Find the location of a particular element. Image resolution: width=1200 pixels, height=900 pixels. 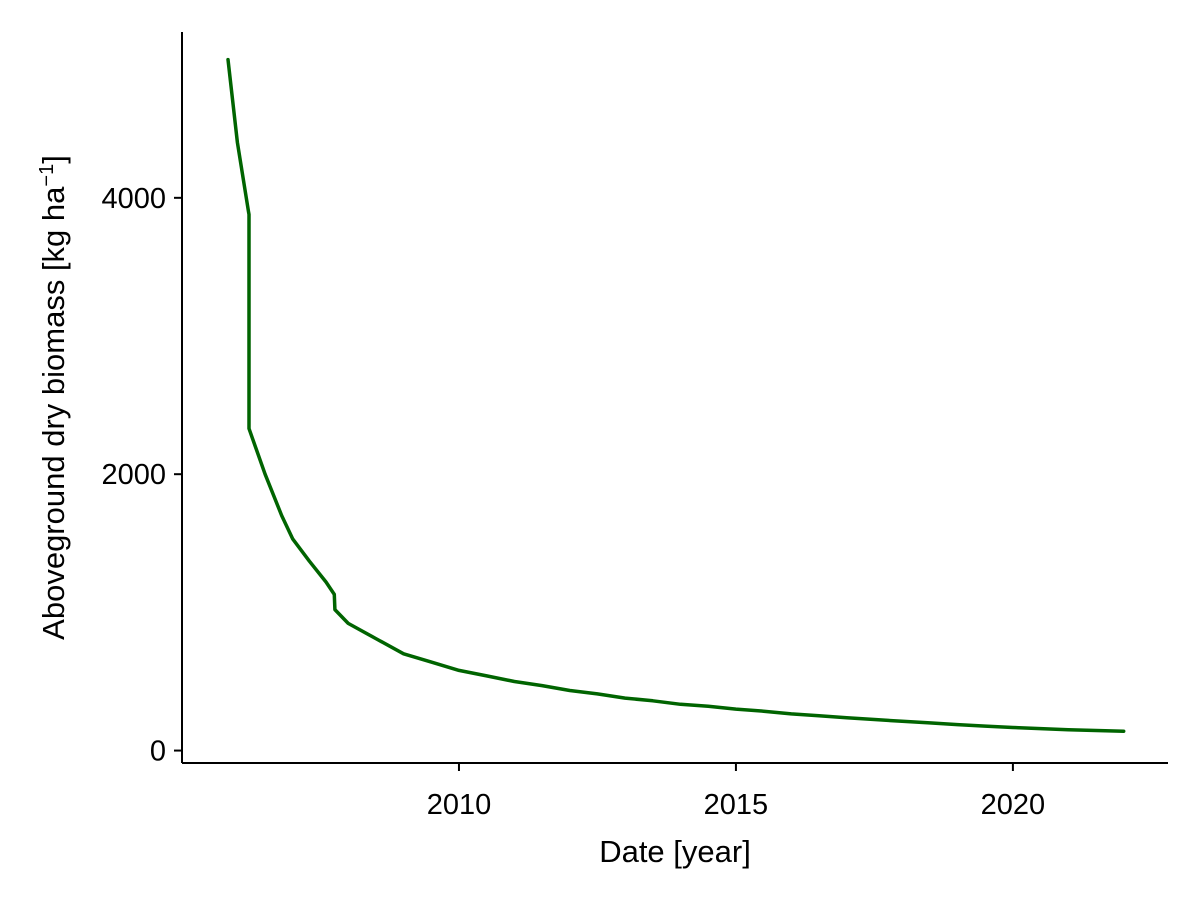

y-tick-label: 2000 is located at coordinates (133, 475).